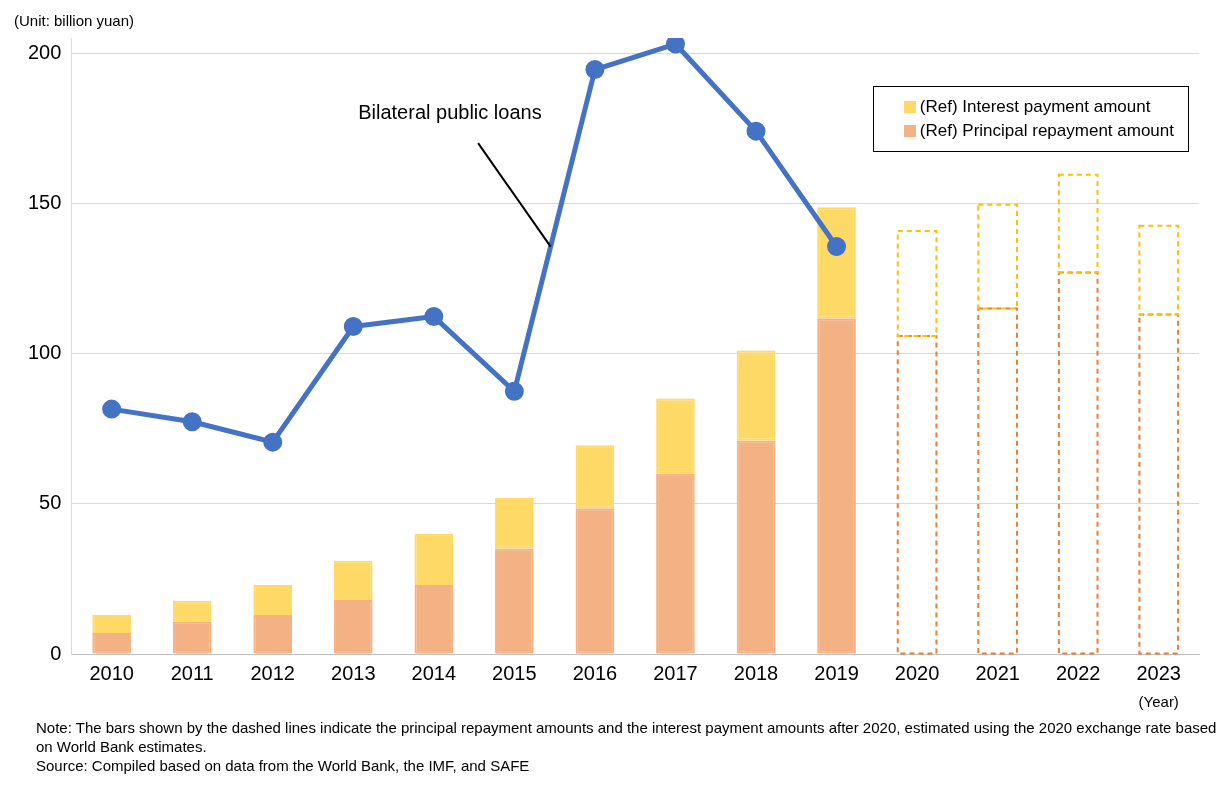  I want to click on y-tick-label: 50, so click(50, 502).